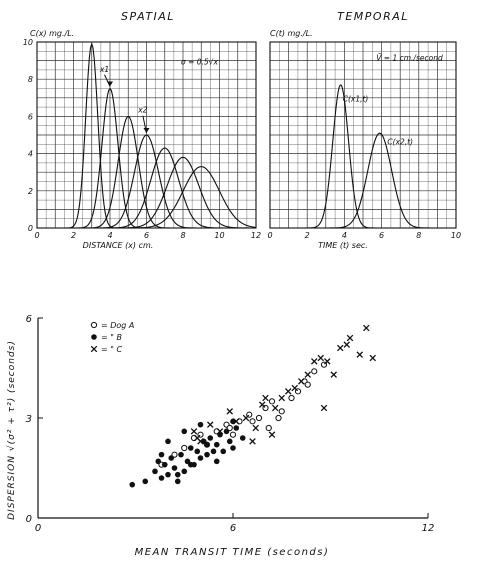  Describe the element at coordinates (94, 337) in the screenshot. I see `legend-marker-b` at that location.